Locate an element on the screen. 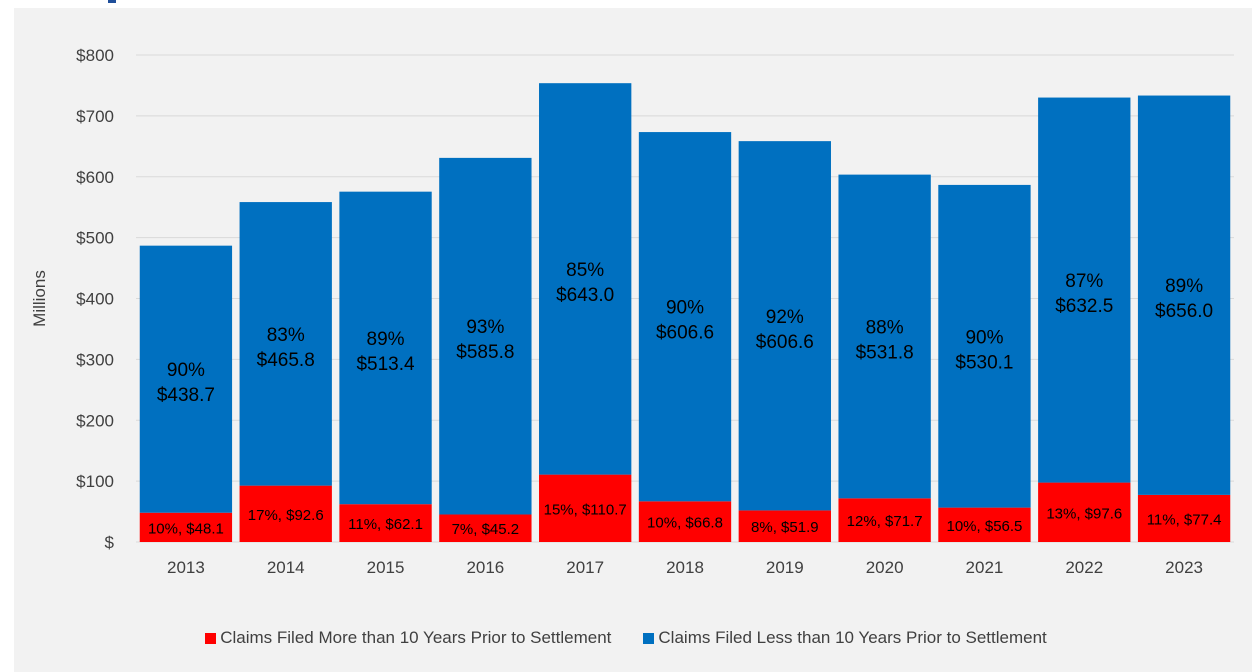 The image size is (1252, 672). y-tick-label: $600 is located at coordinates (95, 177).